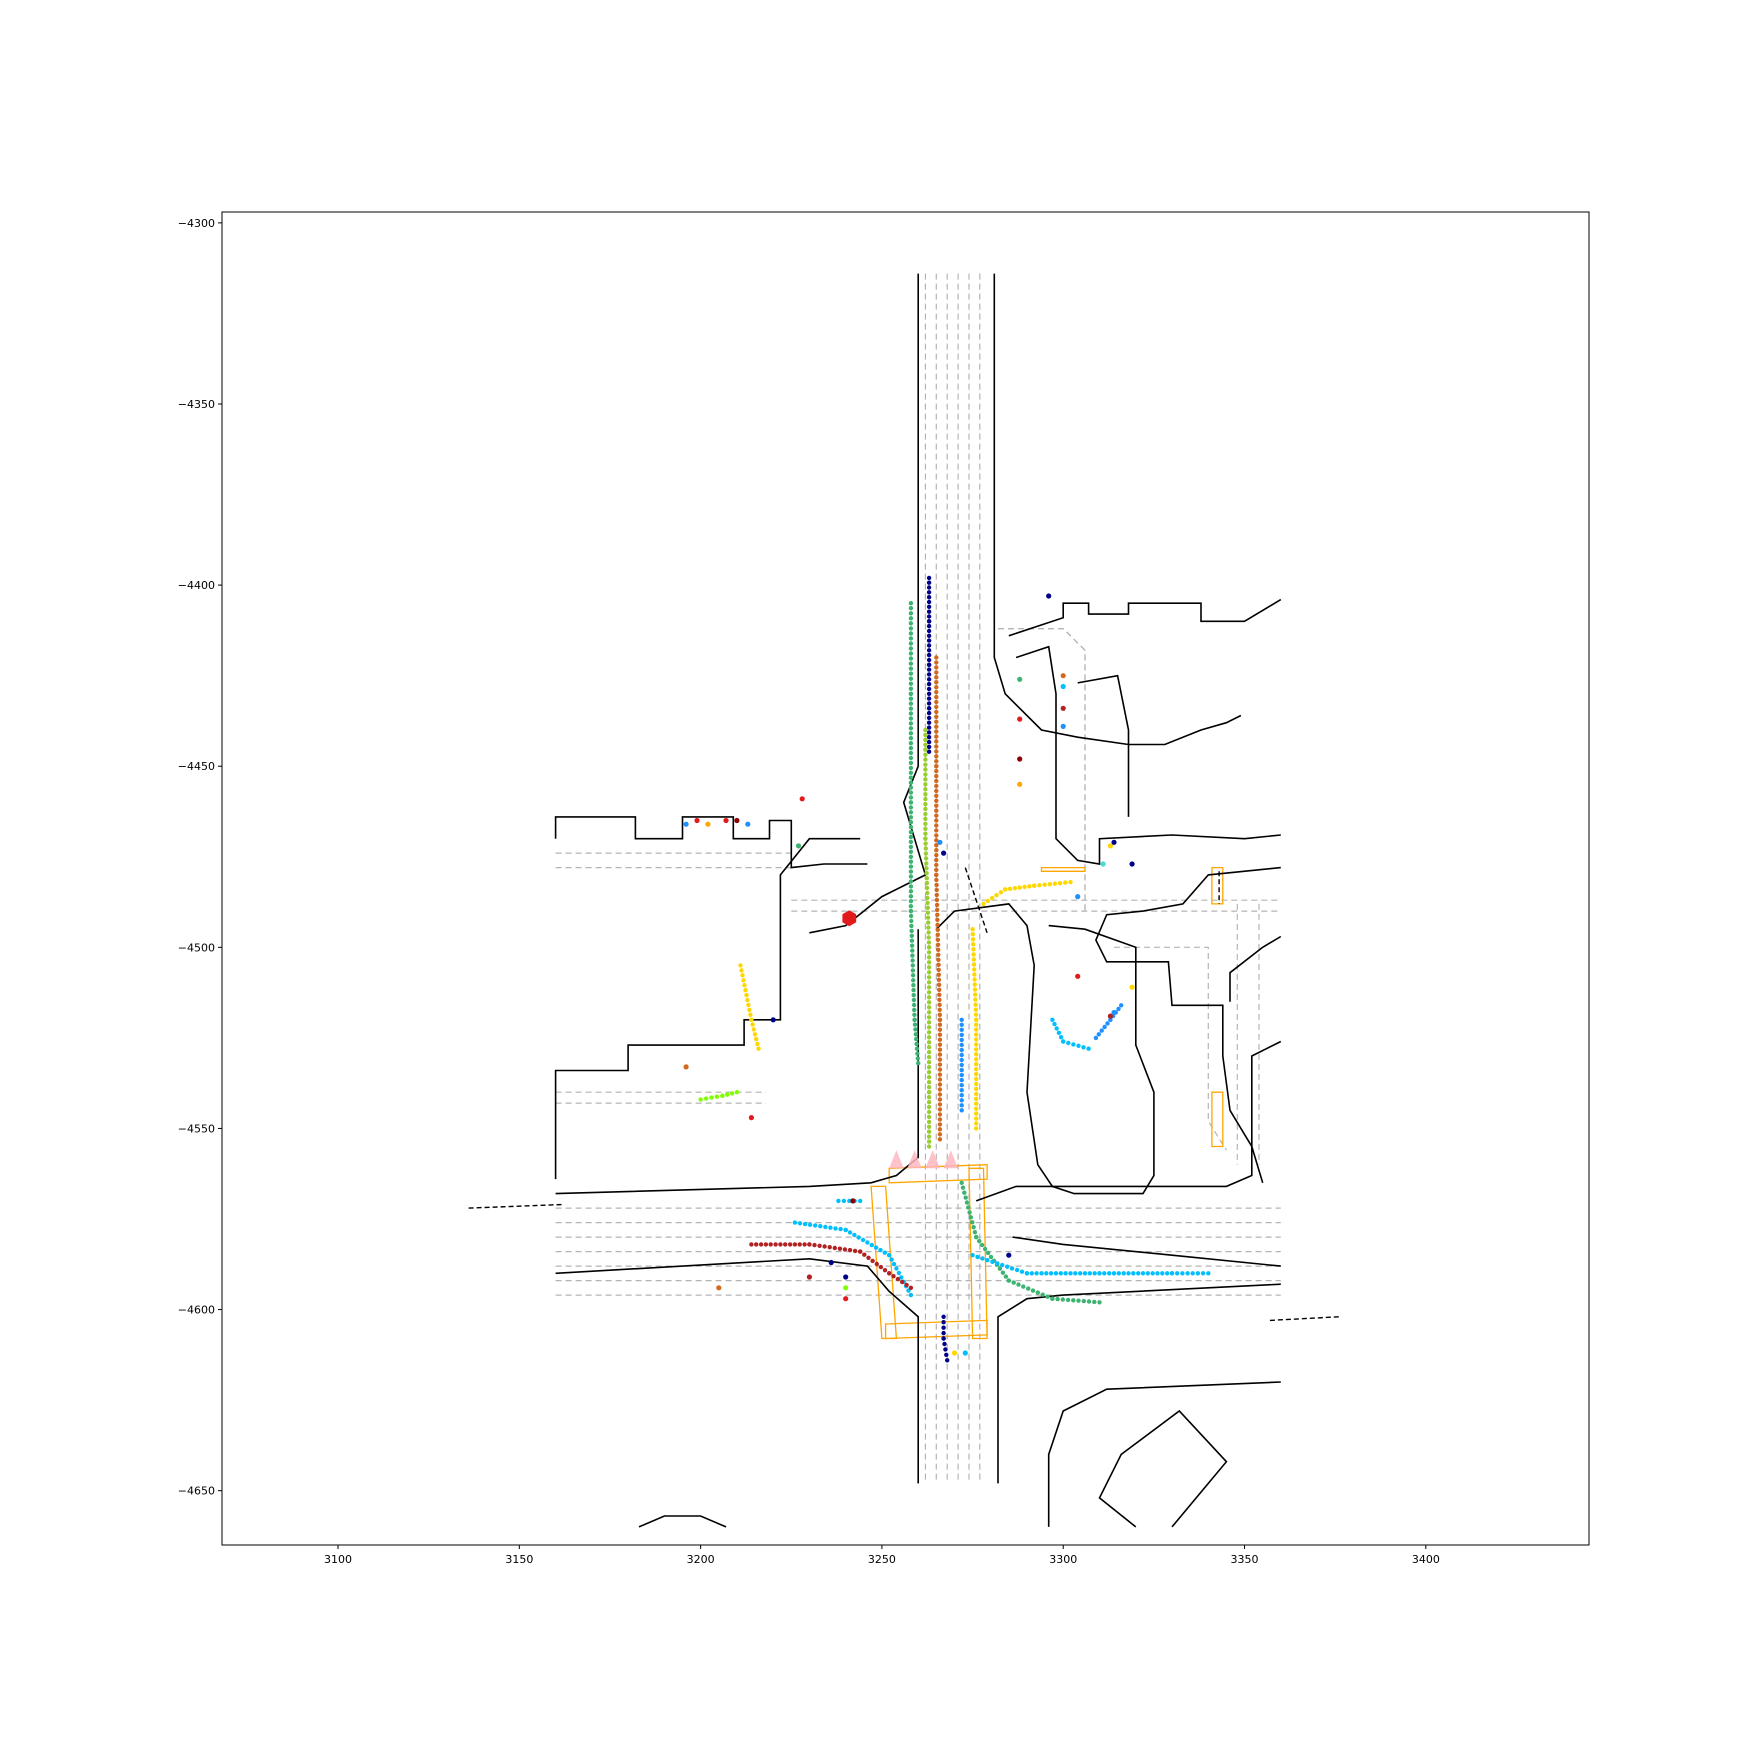 Image resolution: width=1760 pixels, height=1760 pixels. What do you see at coordinates (519, 1559) in the screenshot?
I see `x-tick-label: 3150` at bounding box center [519, 1559].